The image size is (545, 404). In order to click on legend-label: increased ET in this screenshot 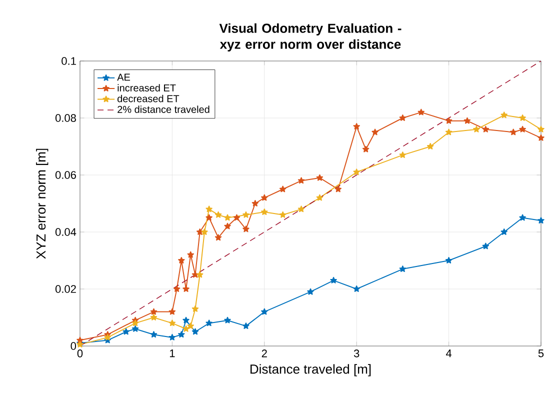, I will do `click(147, 88)`.